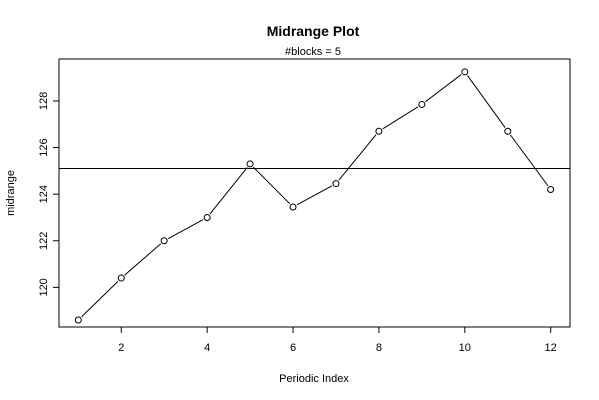 The height and width of the screenshot is (400, 599). I want to click on x-tick-label: 4, so click(207, 348).